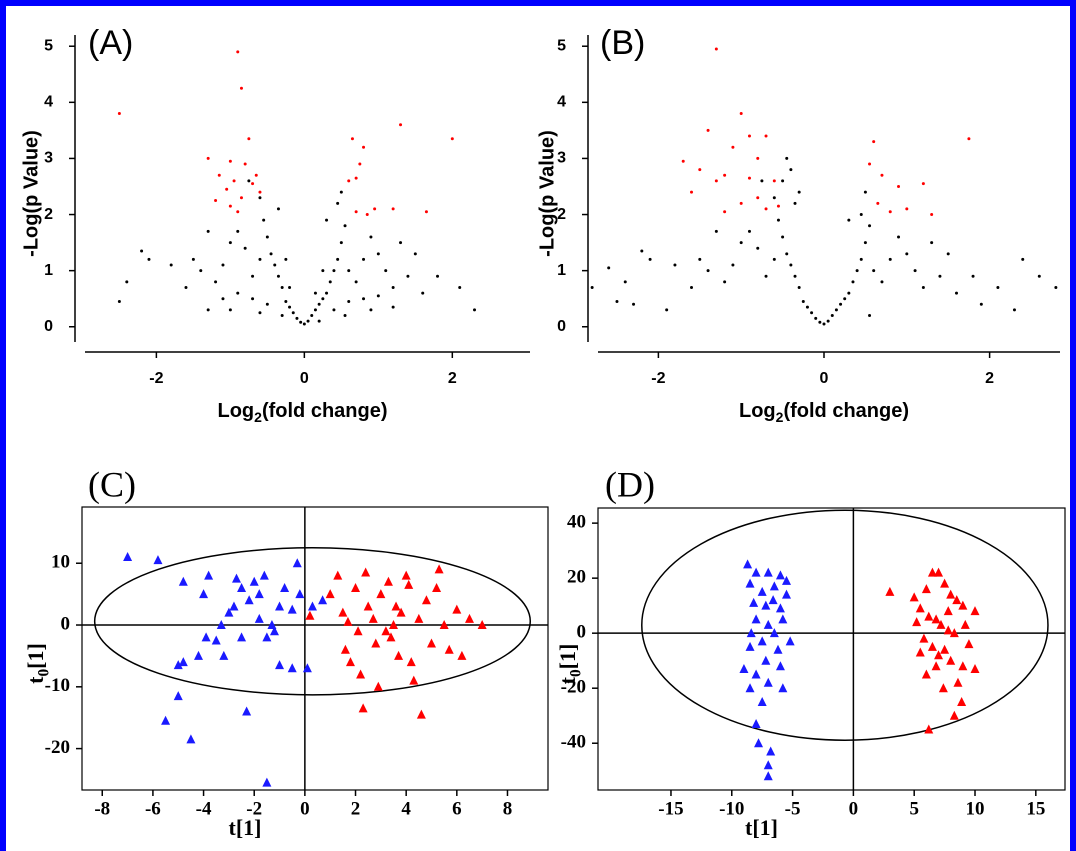  What do you see at coordinates (35, 680) in the screenshot?
I see `y-axis-label-base: t` at bounding box center [35, 680].